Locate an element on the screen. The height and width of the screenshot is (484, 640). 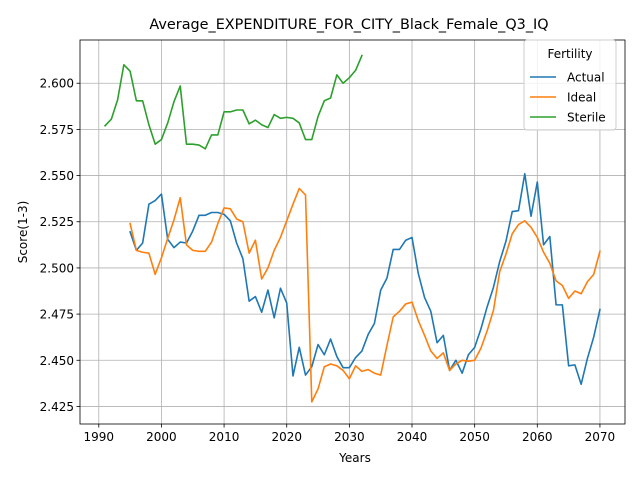
y-tick-label: 2.450 is located at coordinates (57, 361).